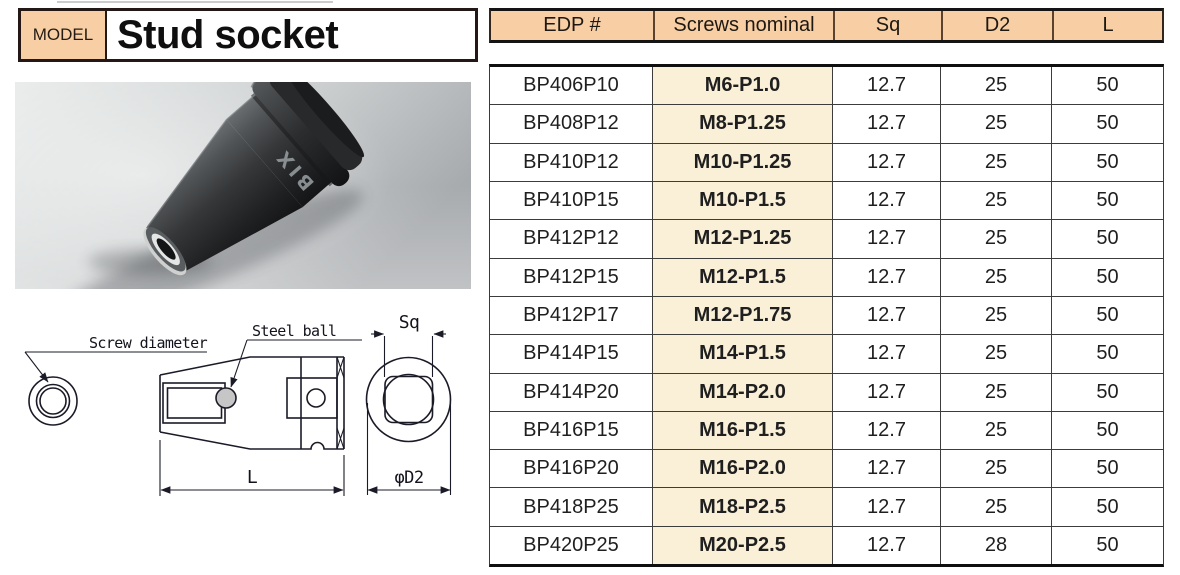 The width and height of the screenshot is (1180, 575). I want to click on cell-edp: BP412P15, so click(571, 276).